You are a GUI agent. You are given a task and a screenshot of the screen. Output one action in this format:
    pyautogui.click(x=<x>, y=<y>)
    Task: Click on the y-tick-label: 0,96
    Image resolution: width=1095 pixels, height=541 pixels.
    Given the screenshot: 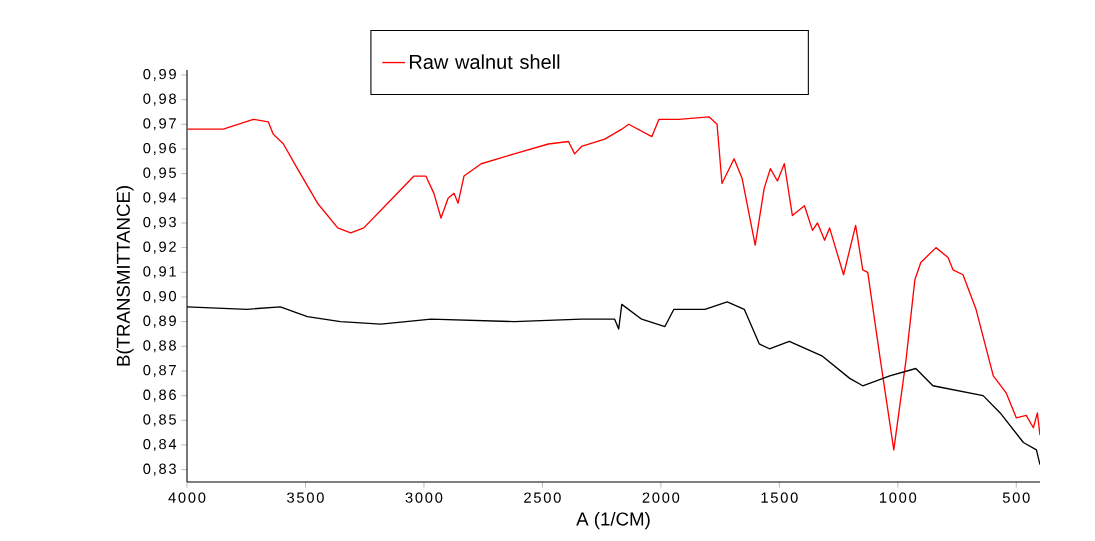 What is the action you would take?
    pyautogui.click(x=159, y=148)
    